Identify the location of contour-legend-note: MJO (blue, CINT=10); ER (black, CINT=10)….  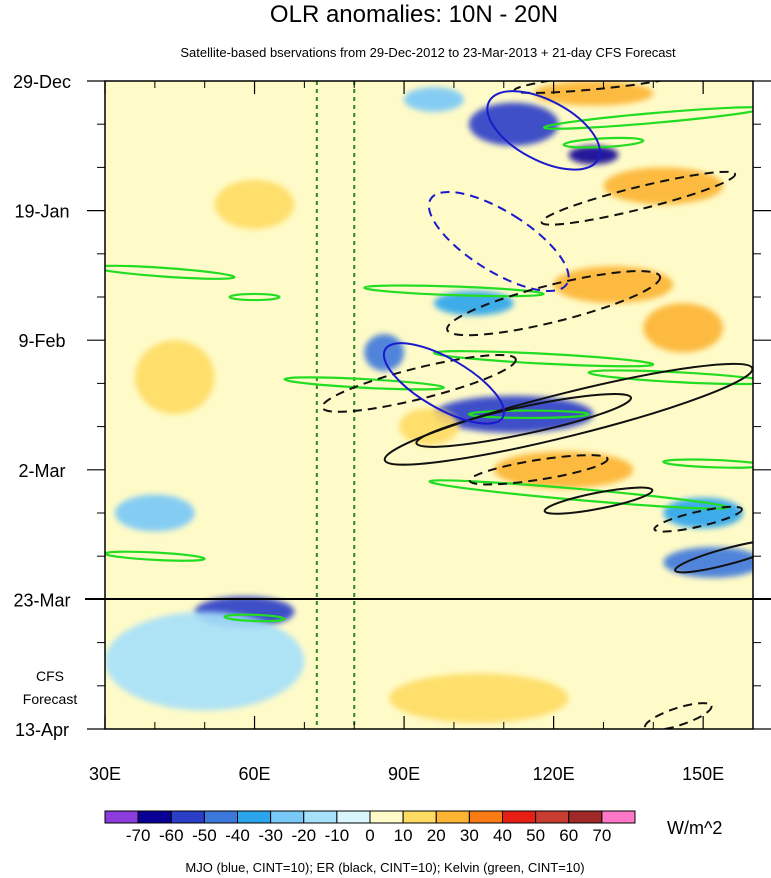
(384, 867).